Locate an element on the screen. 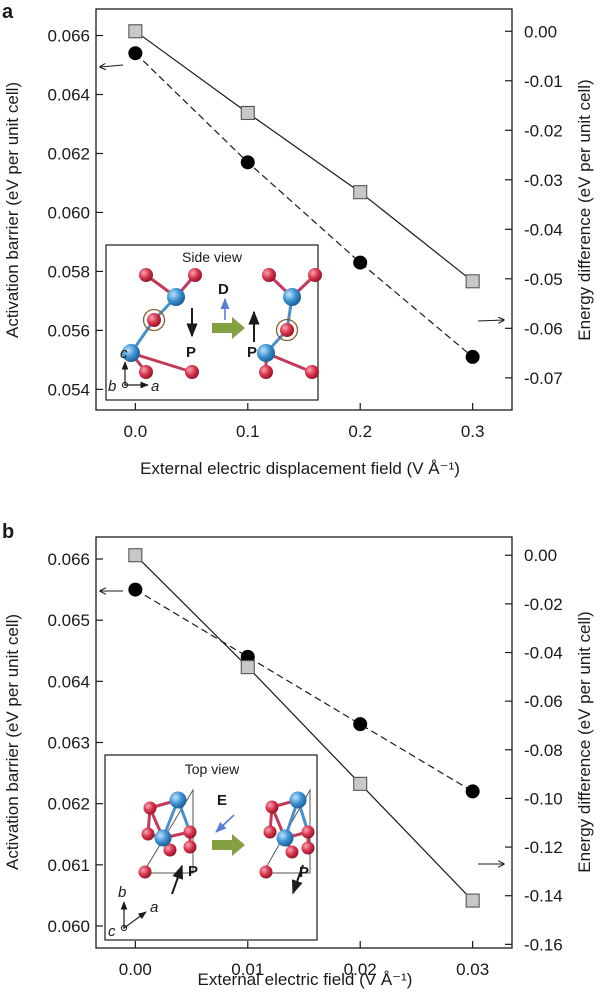  inset-field-label: D is located at coordinates (223, 289).